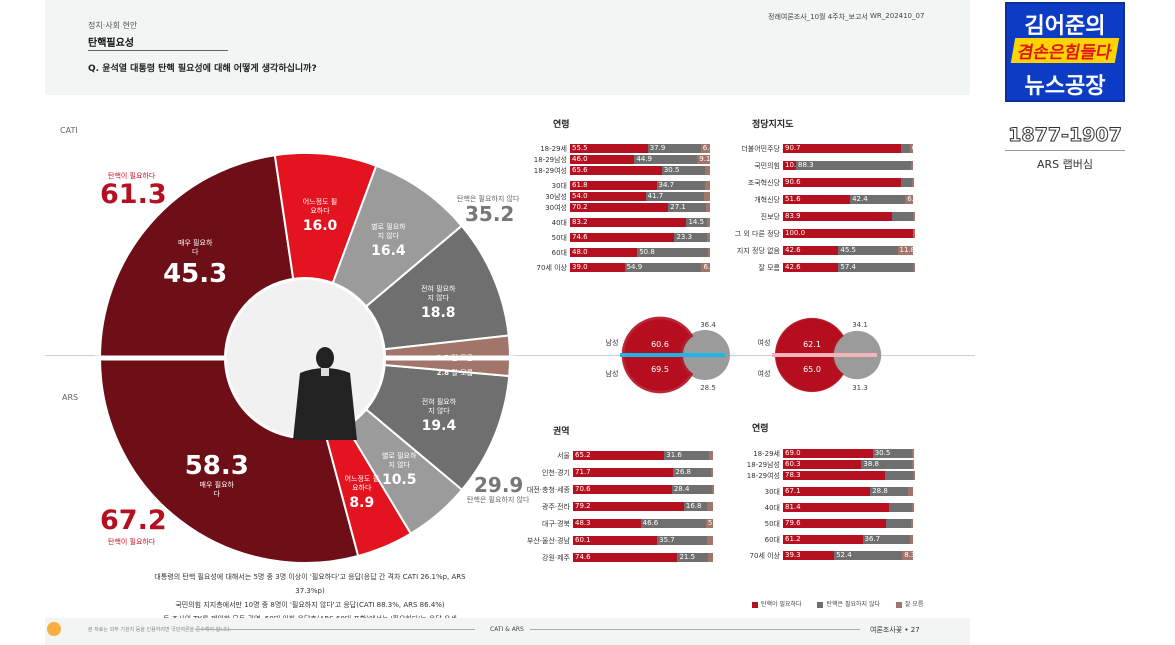 This screenshot has width=1175, height=645. What do you see at coordinates (563, 456) in the screenshot?
I see `bar-category-label: 서울` at bounding box center [563, 456].